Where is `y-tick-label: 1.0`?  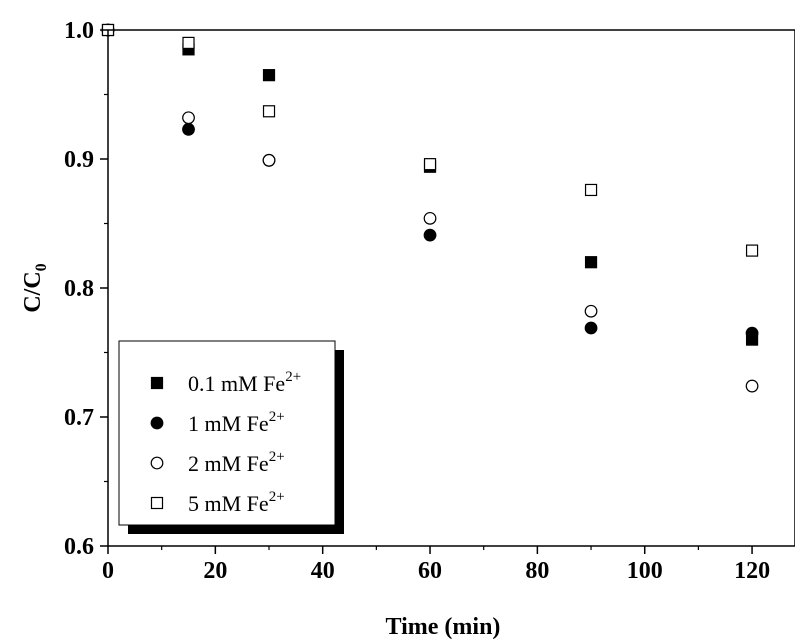
y-tick-label: 1.0 is located at coordinates (79, 31).